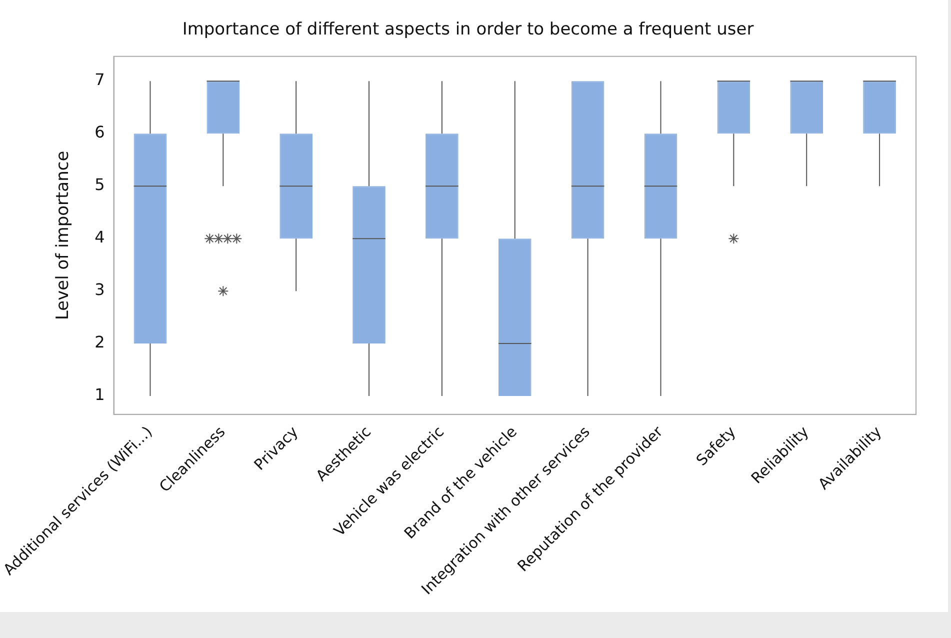 Image resolution: width=951 pixels, height=638 pixels. Describe the element at coordinates (62, 235) in the screenshot. I see `y-axis-title: Level of importance` at that location.